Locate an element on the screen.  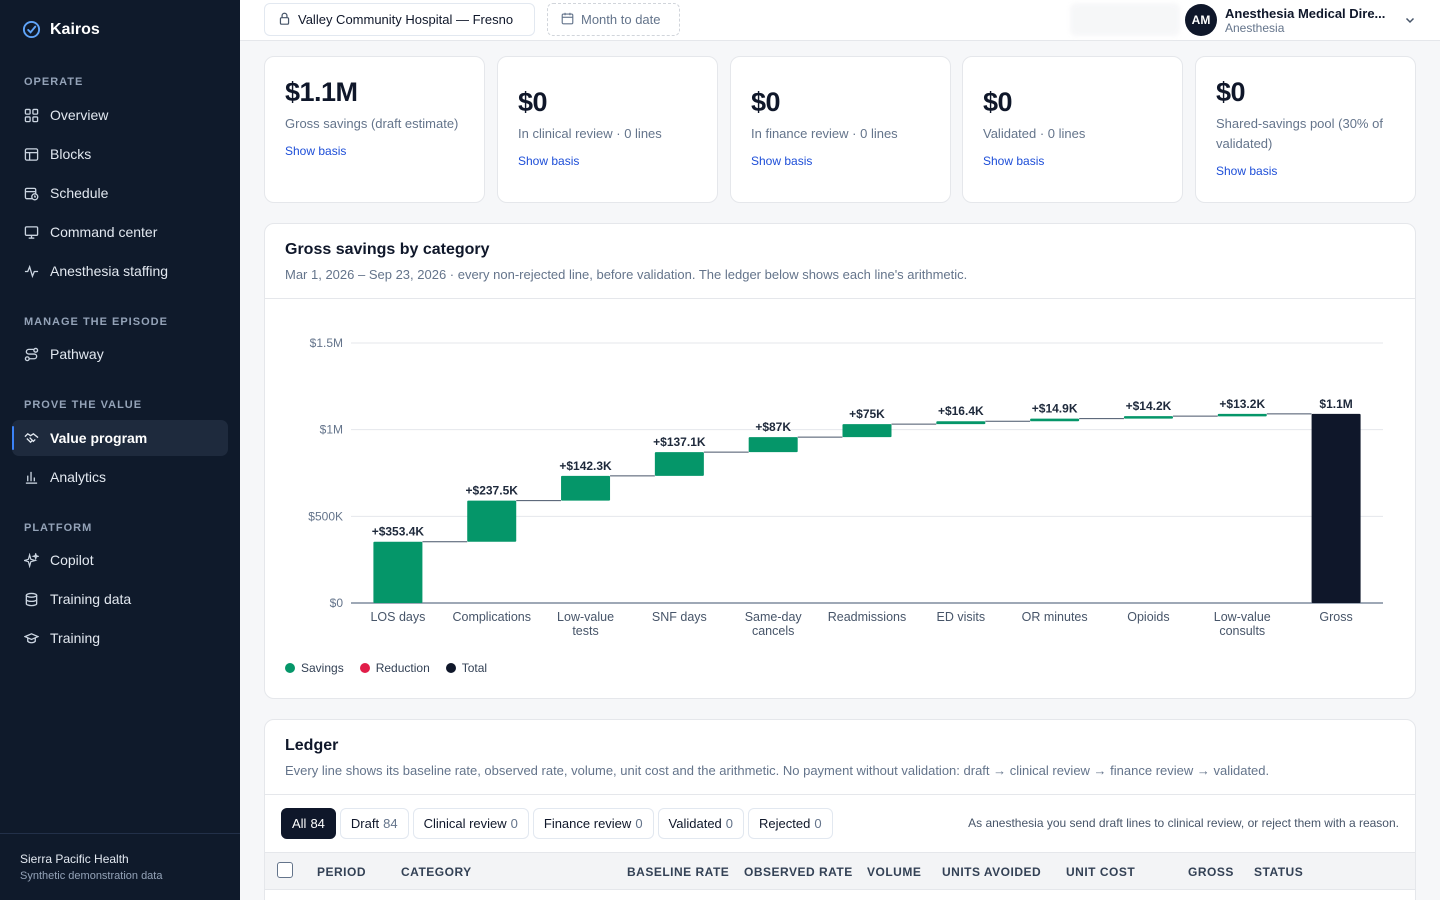
column-header-volume: VOLUME is located at coordinates (894, 872).